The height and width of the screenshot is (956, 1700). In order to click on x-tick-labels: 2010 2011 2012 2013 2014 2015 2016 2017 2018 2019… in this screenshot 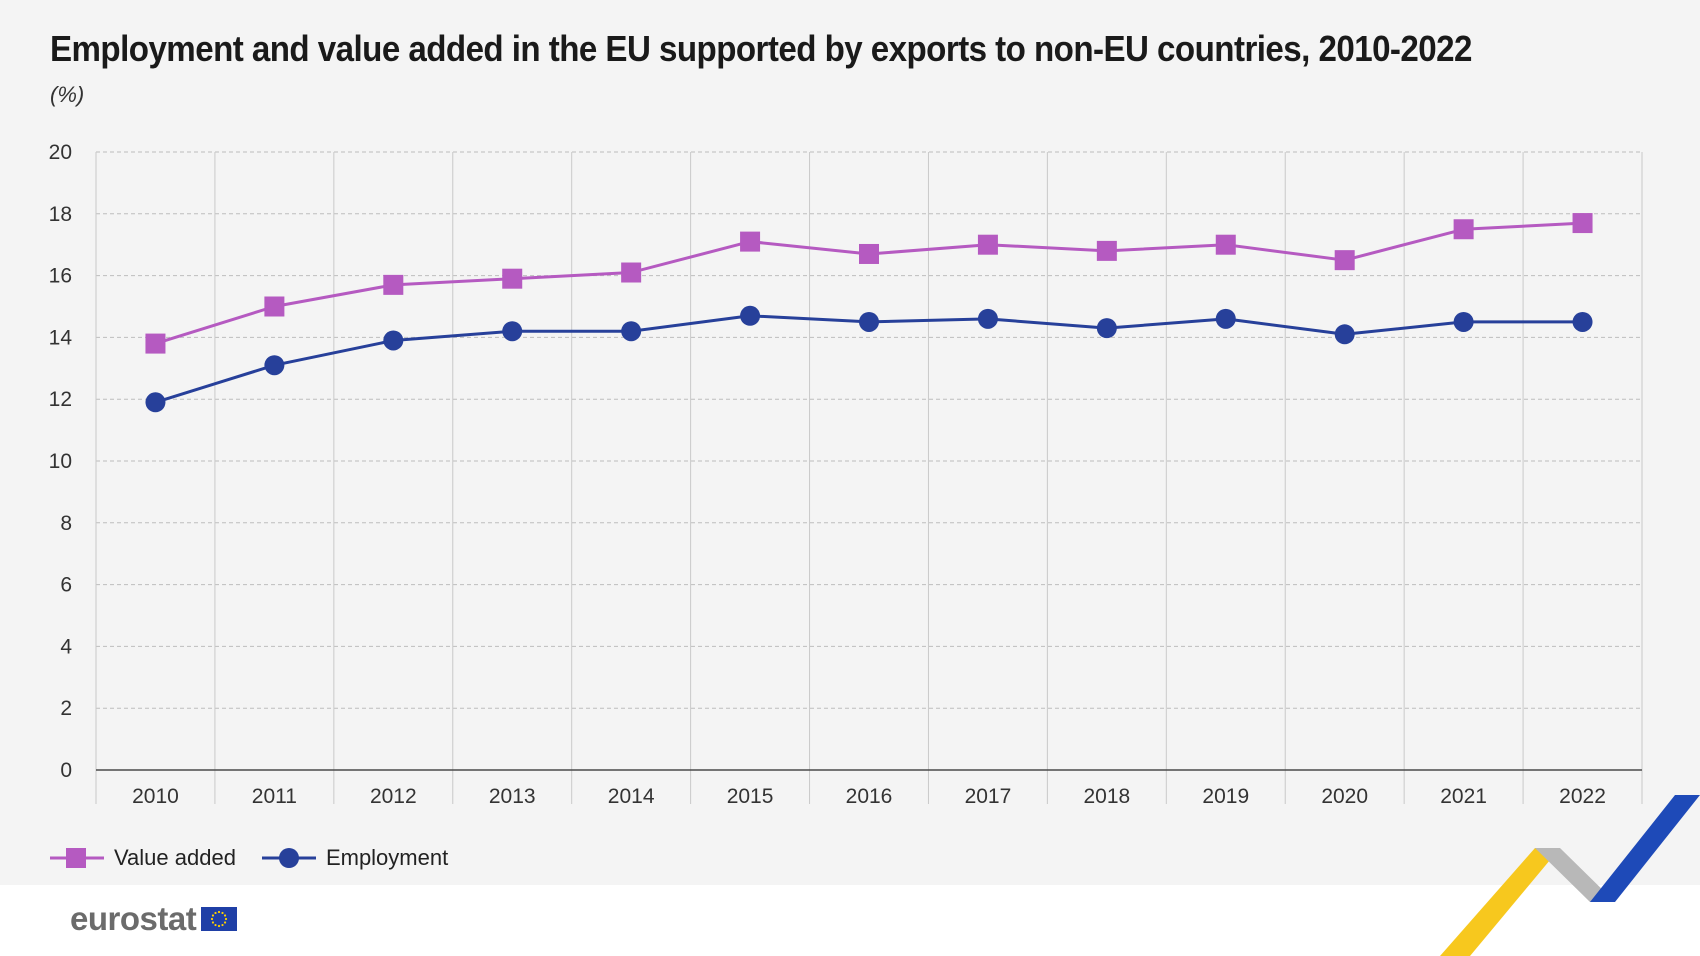, I will do `click(869, 796)`.